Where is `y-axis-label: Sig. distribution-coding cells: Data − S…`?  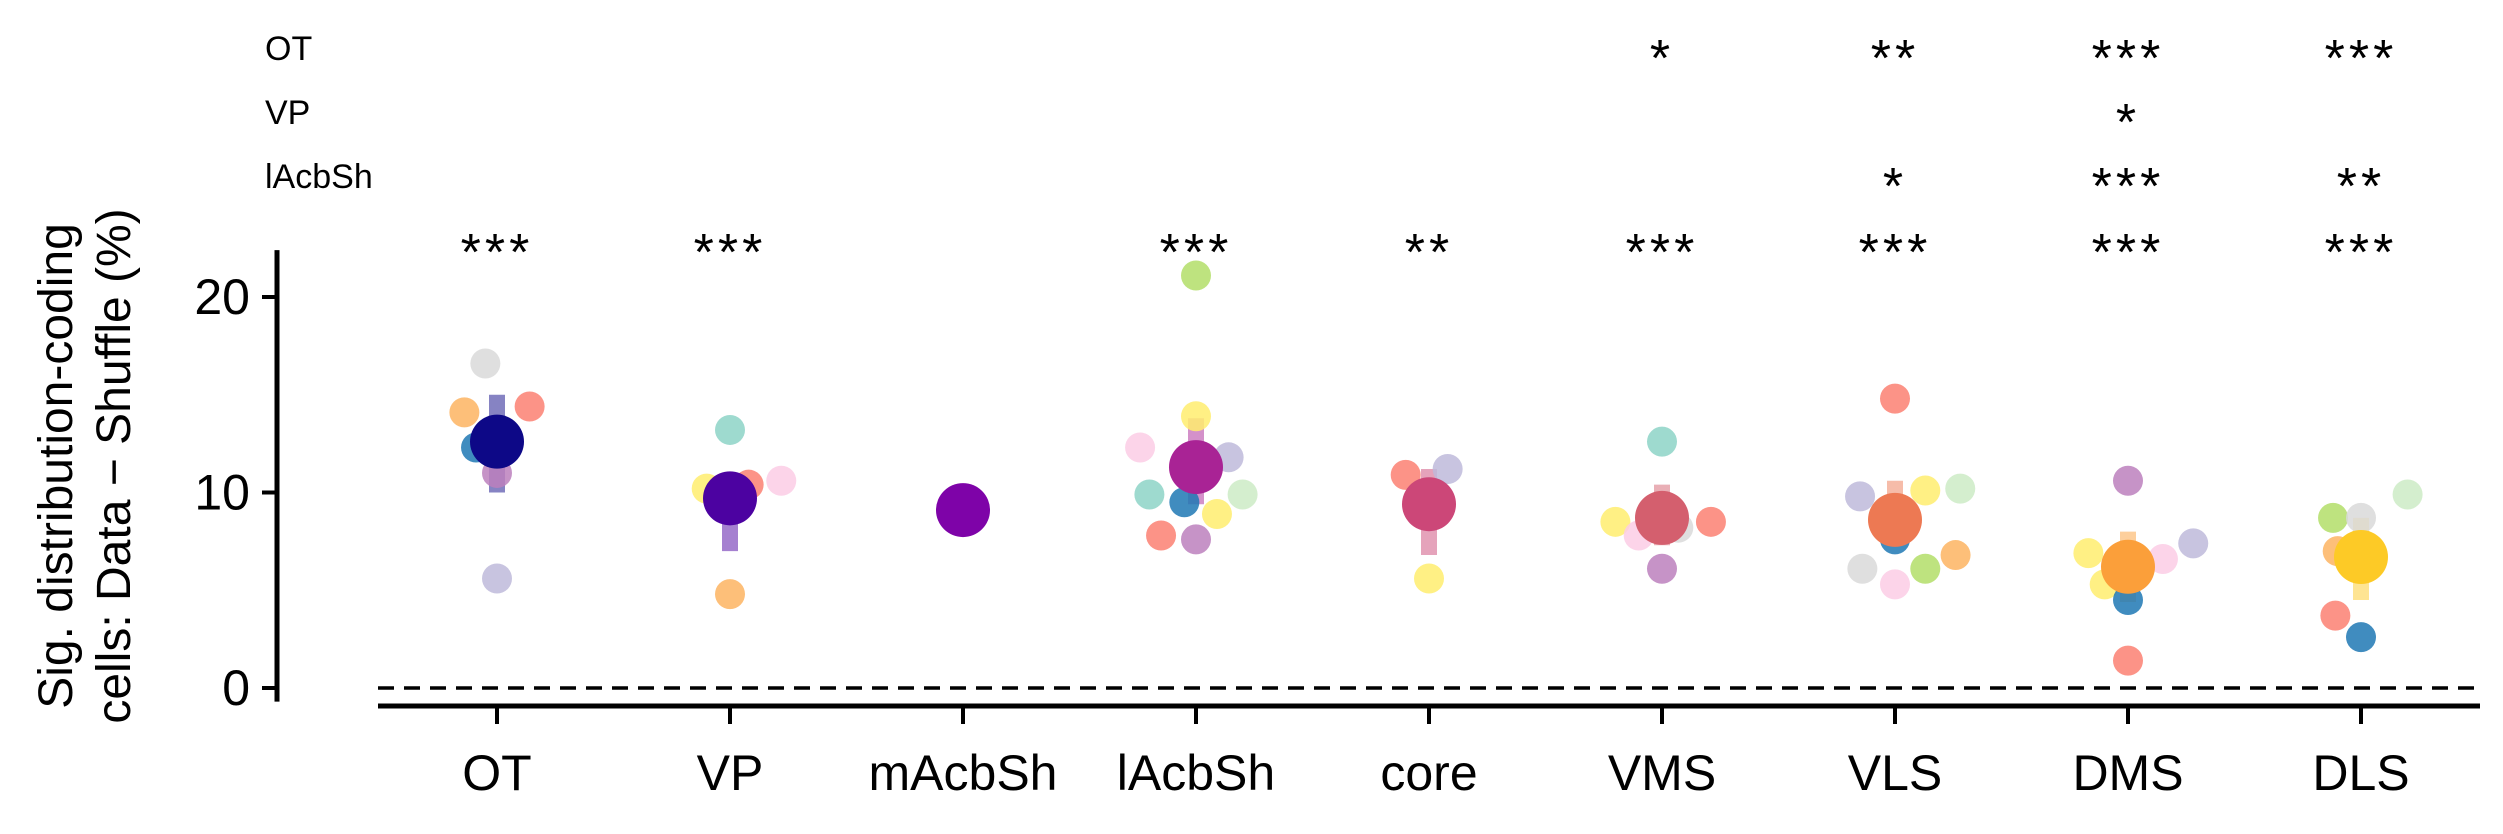 y-axis-label: Sig. distribution-coding cells: Data − S… is located at coordinates (85, 465).